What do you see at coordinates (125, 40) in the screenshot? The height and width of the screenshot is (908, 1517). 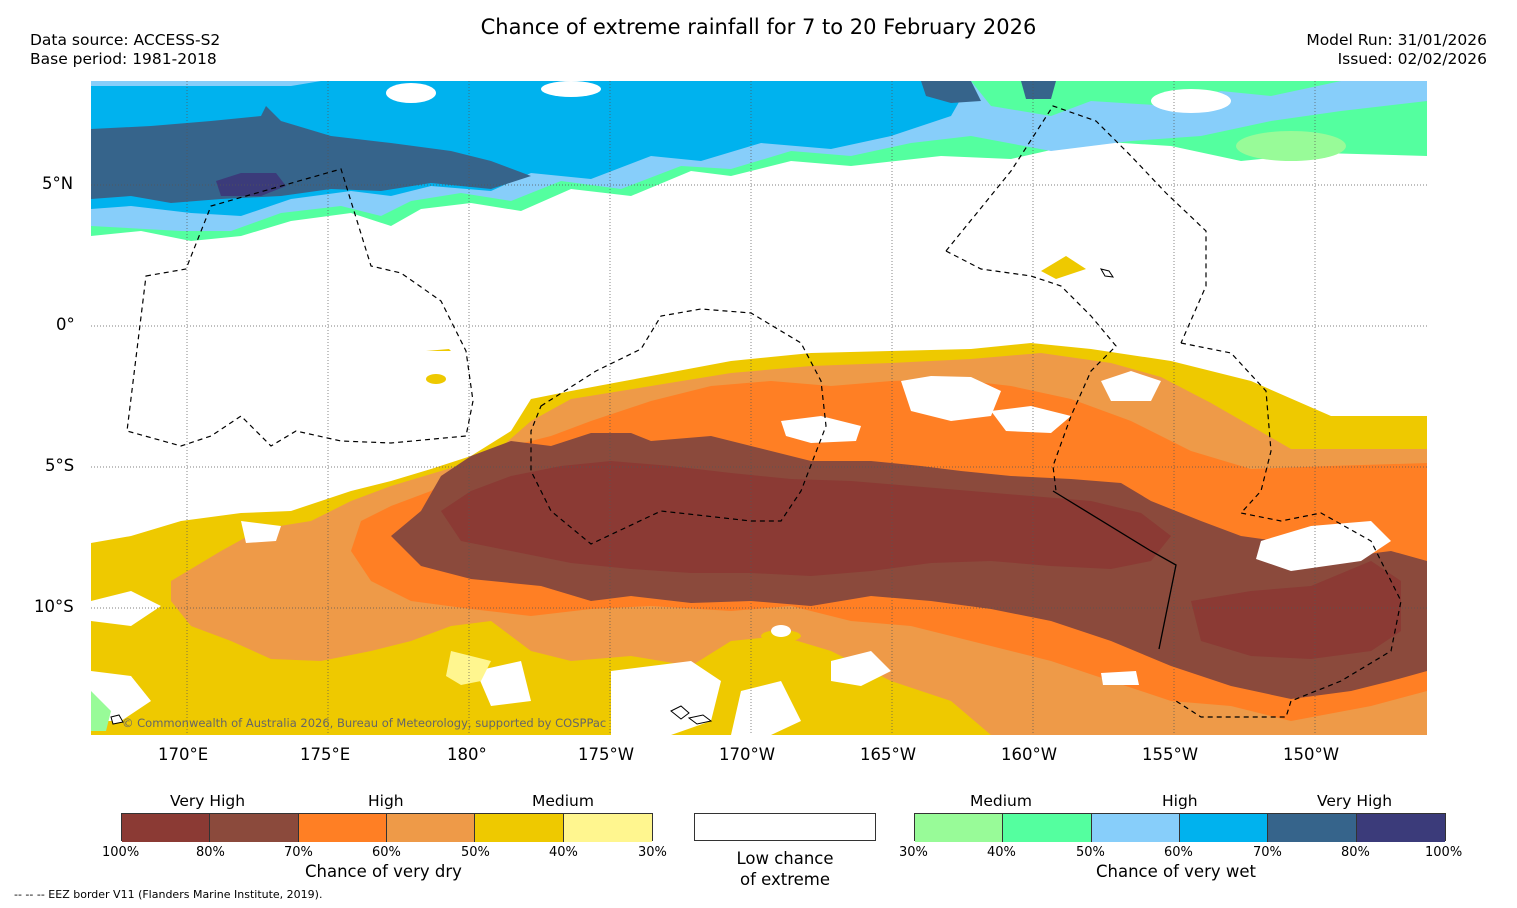 I see `data-source: Data source: ACCESS-S2` at bounding box center [125, 40].